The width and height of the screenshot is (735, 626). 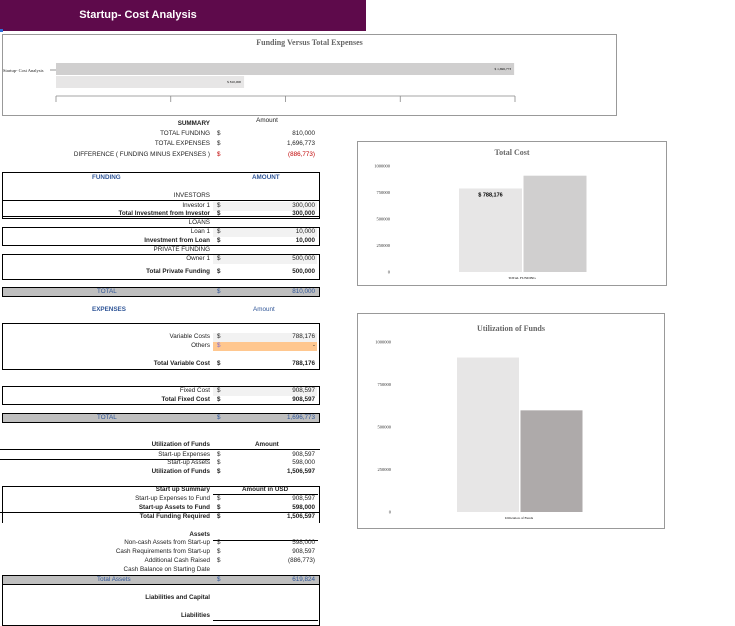 What do you see at coordinates (107, 291) in the screenshot?
I see `total-label: TOTAL` at bounding box center [107, 291].